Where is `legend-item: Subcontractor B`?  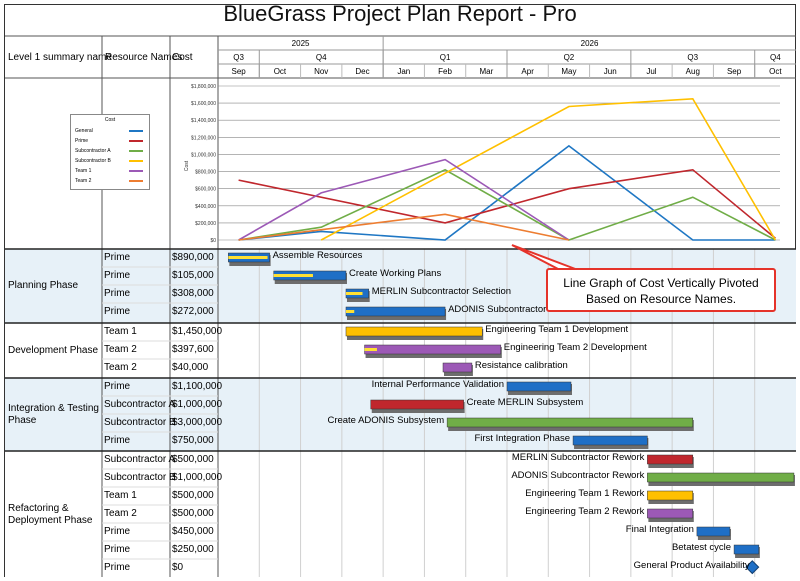 legend-item: Subcontractor B is located at coordinates (111, 161).